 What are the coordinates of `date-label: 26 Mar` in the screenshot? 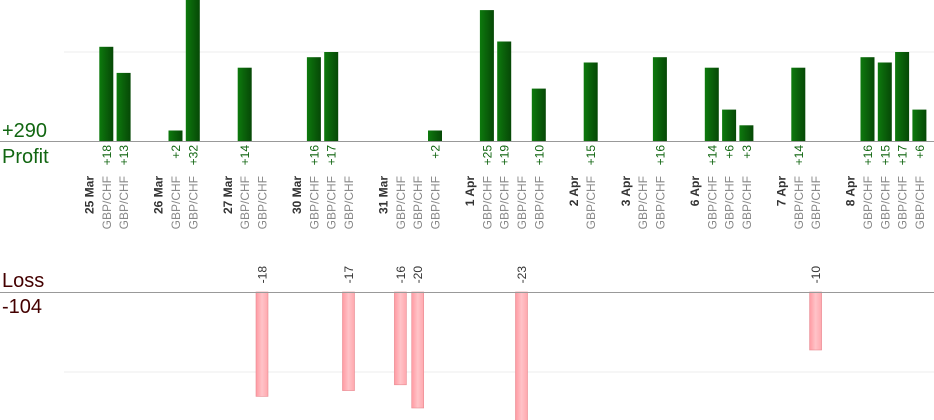 It's located at (159, 195).